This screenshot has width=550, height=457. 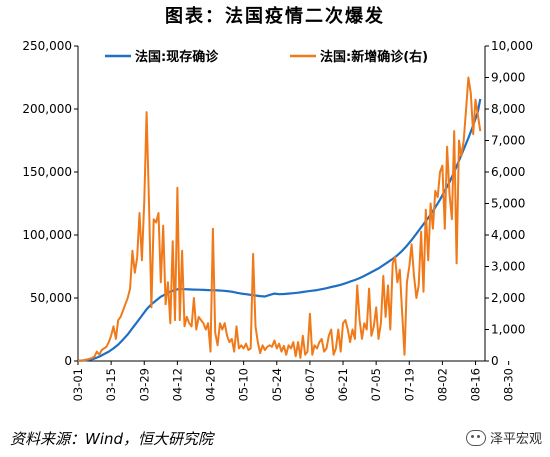 What do you see at coordinates (515, 439) in the screenshot?
I see `watermark-text: 泽平宏观` at bounding box center [515, 439].